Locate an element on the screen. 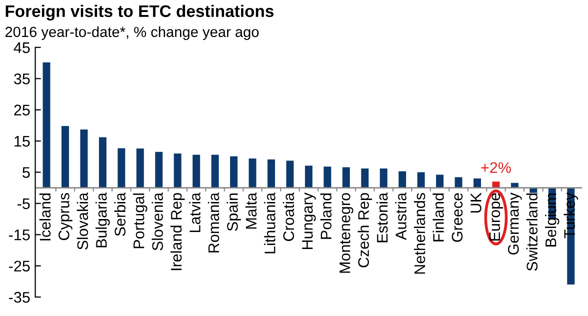 The image size is (588, 316). x-tick-label: Bulgaria is located at coordinates (103, 220).